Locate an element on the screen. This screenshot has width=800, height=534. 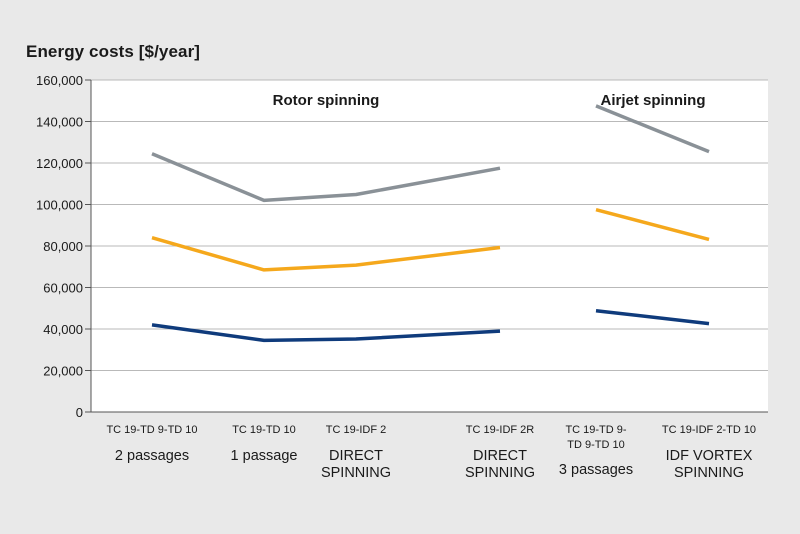
x-tick-label: TC 19-TD 10 is located at coordinates (264, 430).